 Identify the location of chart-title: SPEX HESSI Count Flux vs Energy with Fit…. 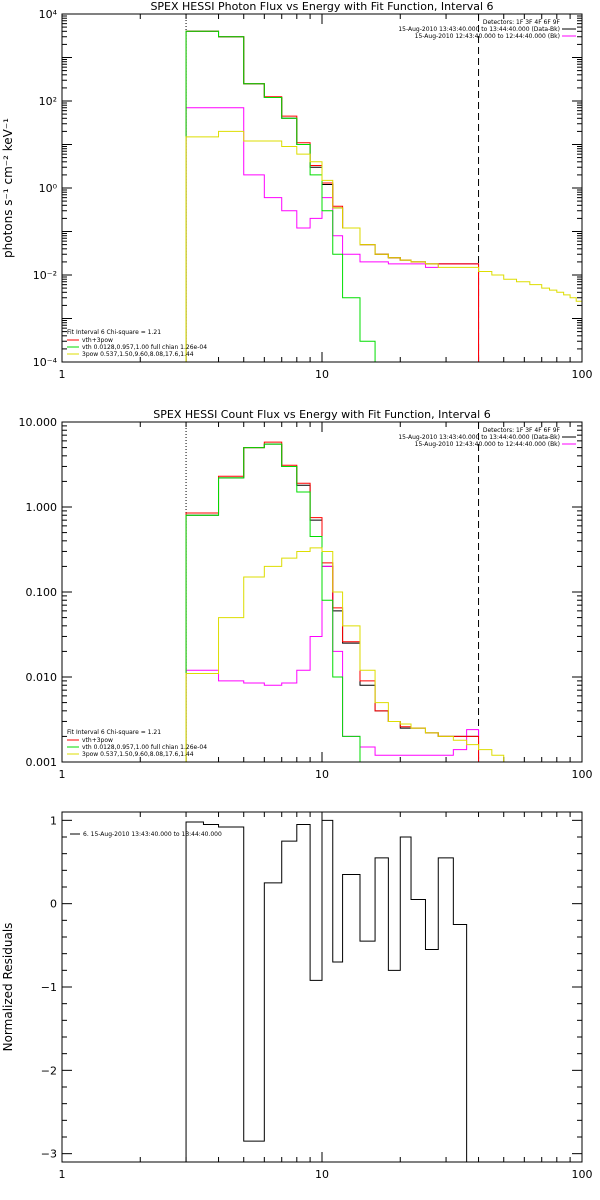
(321, 414).